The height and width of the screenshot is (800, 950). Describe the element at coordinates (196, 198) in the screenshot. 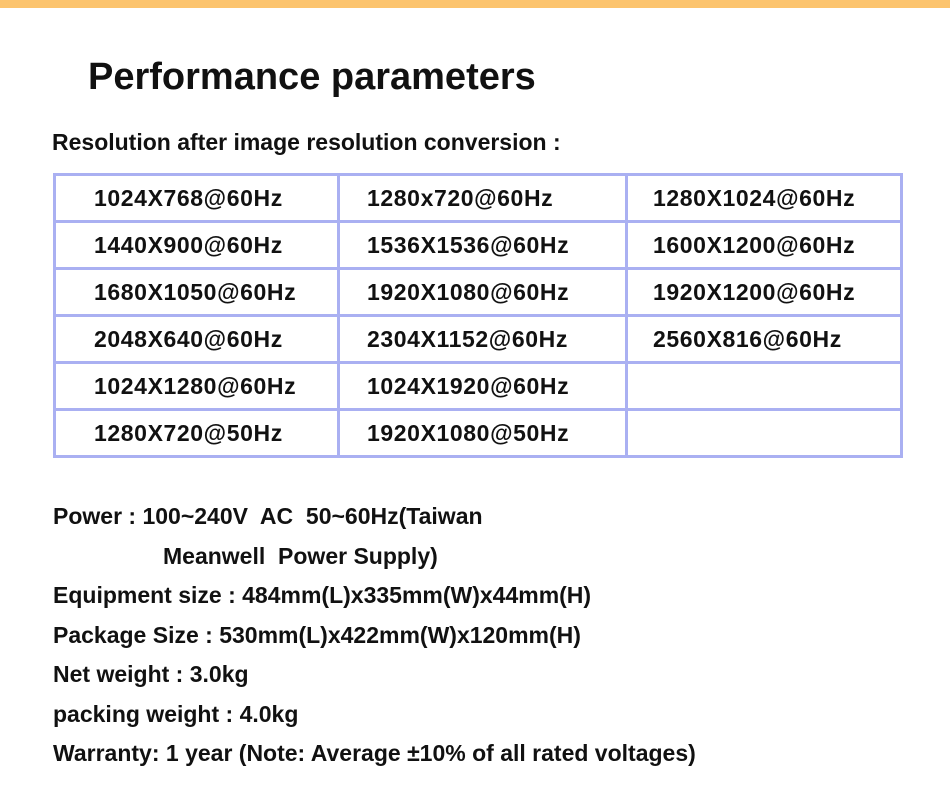

I see `resolution-cell: 1024X768@60Hz` at that location.